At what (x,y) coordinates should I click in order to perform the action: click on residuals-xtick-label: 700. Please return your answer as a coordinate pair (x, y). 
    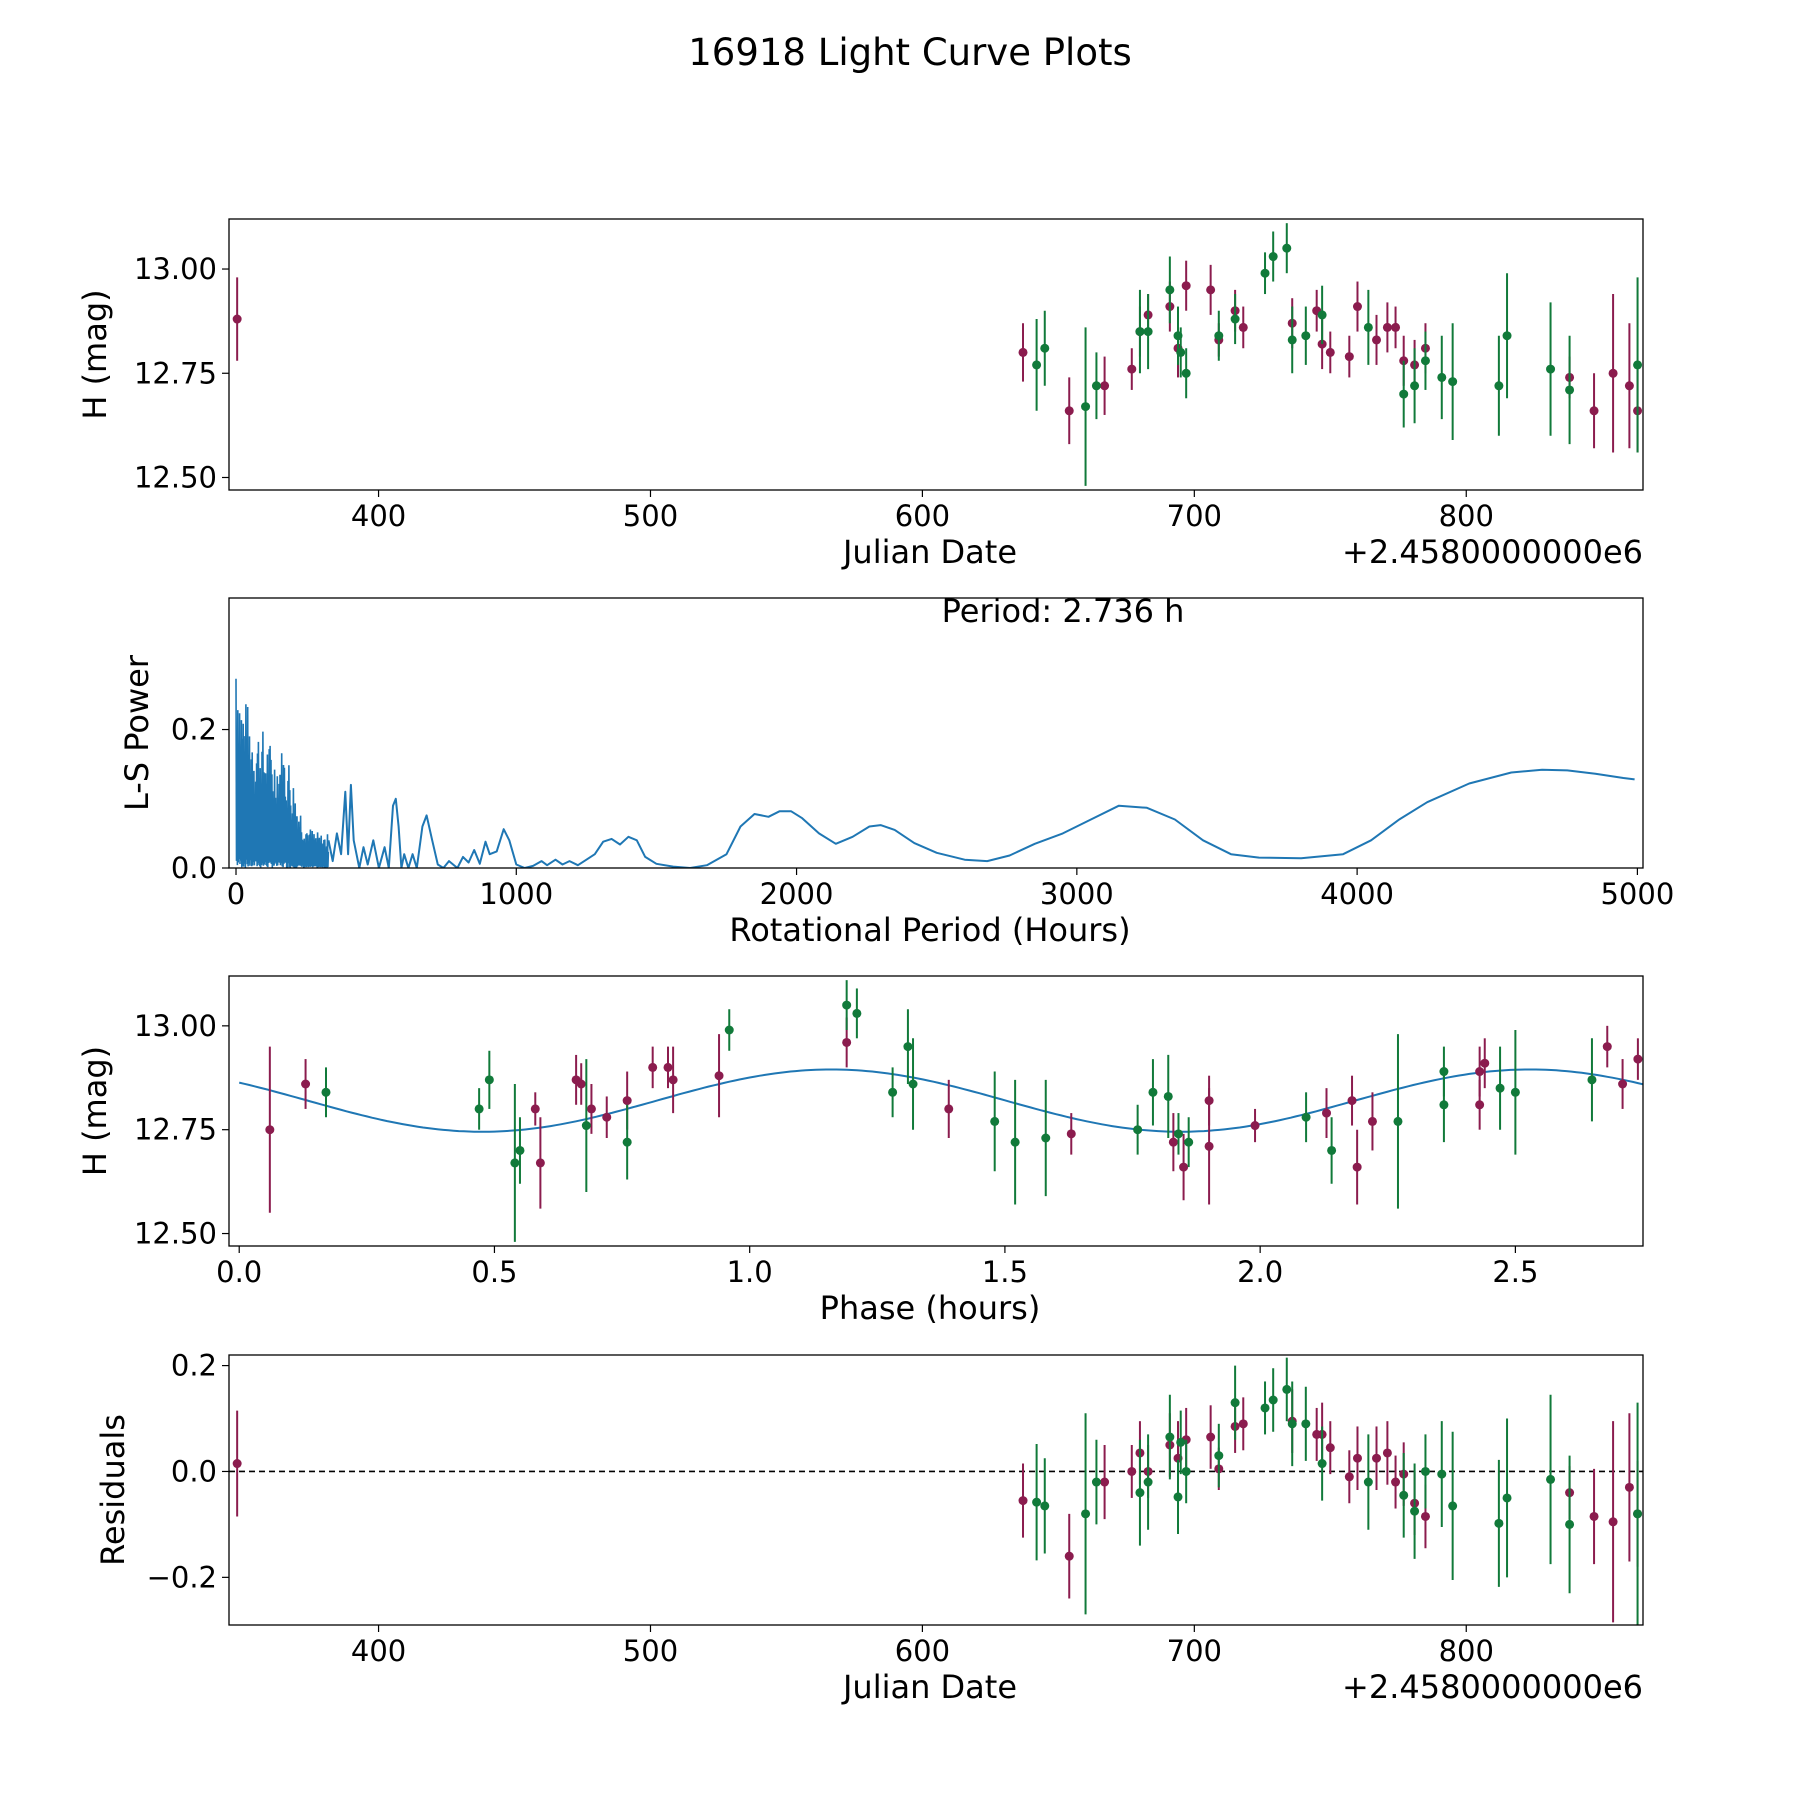
    Looking at the image, I should click on (1194, 1651).